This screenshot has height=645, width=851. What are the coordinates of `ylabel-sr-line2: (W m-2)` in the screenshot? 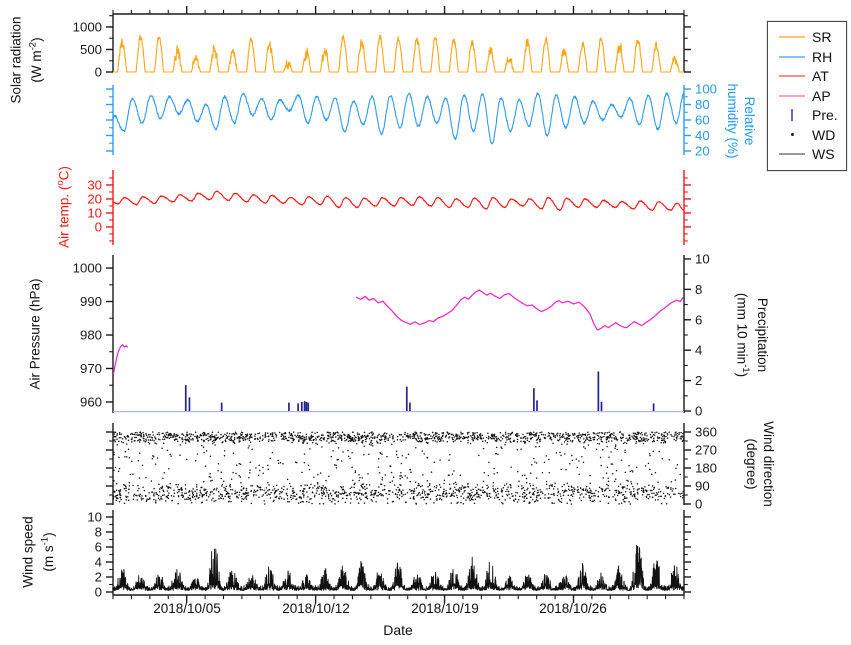 It's located at (35, 60).